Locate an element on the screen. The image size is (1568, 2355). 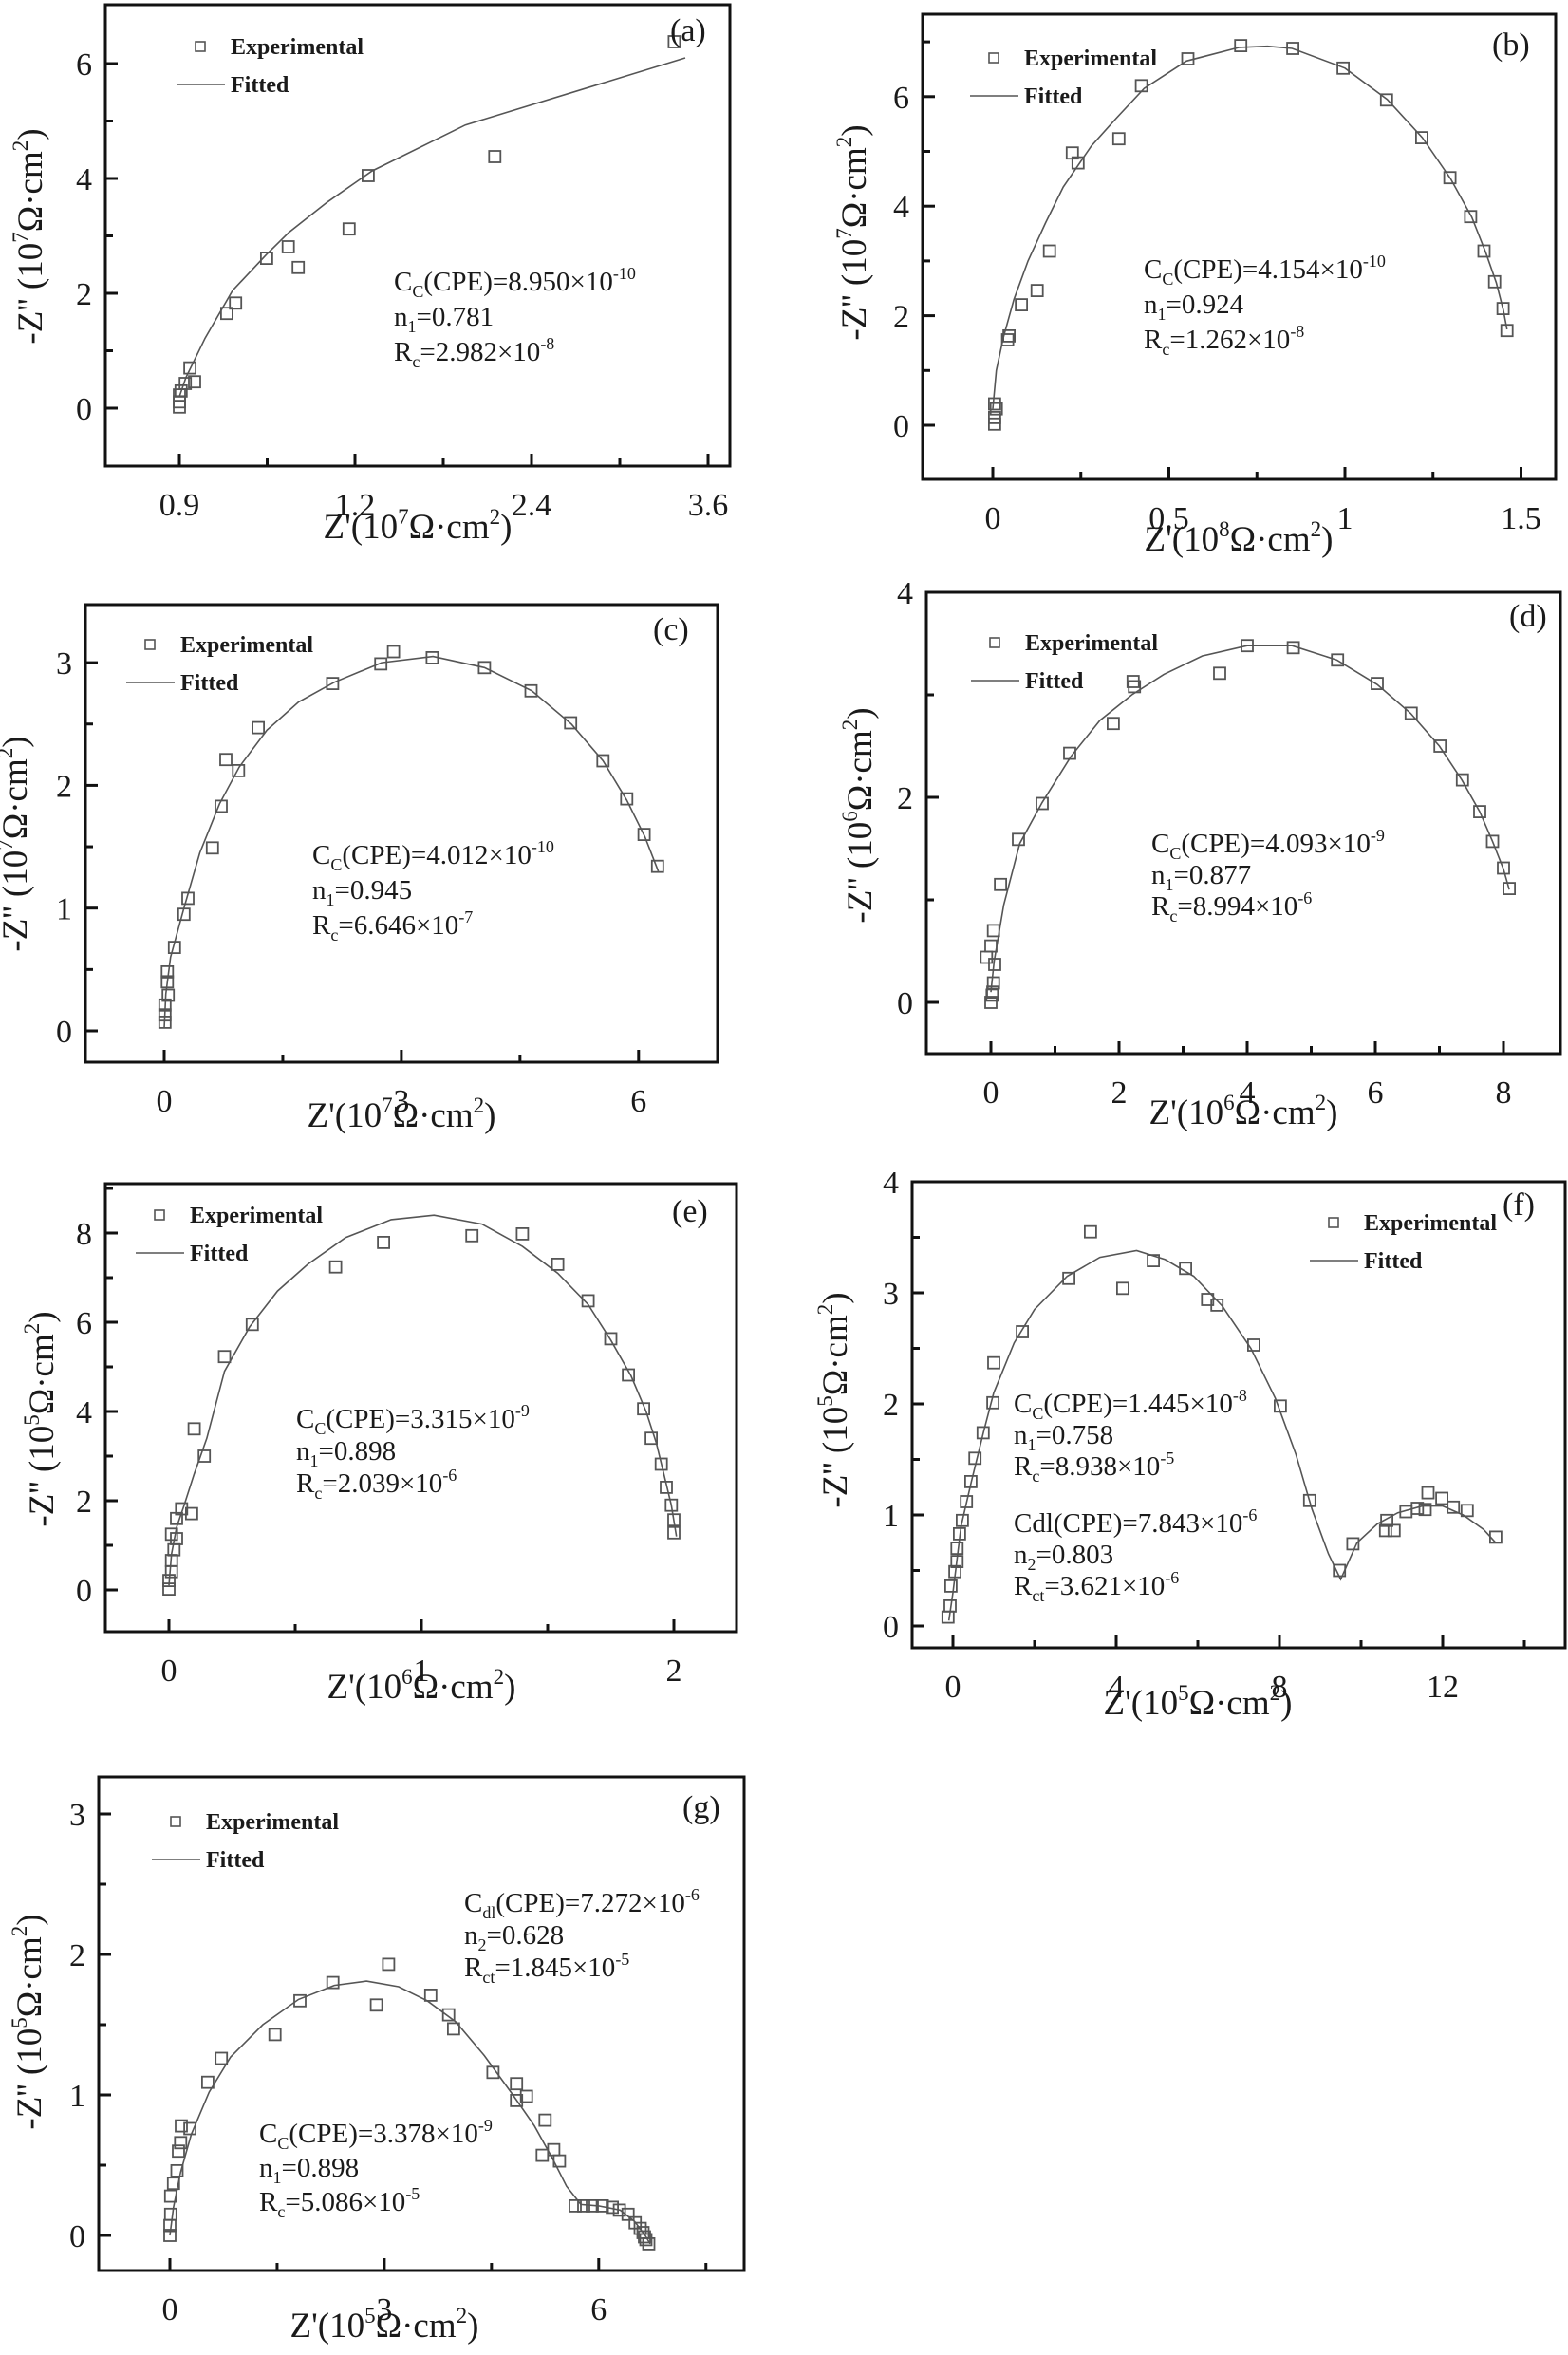
panel-label: (c) is located at coordinates (671, 630).